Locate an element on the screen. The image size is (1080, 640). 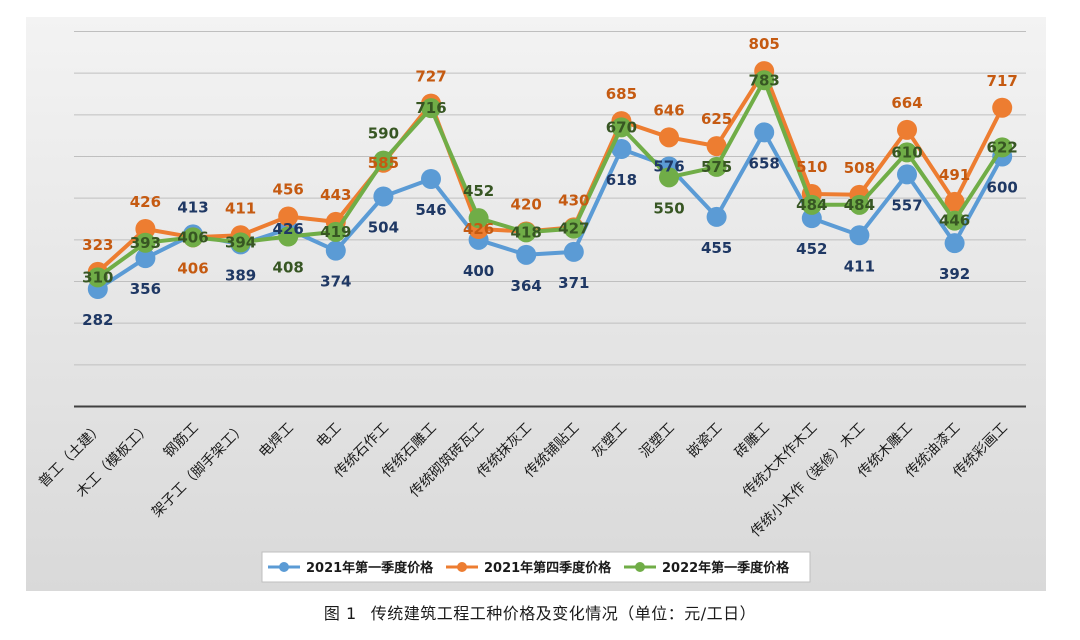
figure-caption: 图 1 传统建筑工程工种价格及变化情况（单位：元/工日） is located at coordinates (540, 612).